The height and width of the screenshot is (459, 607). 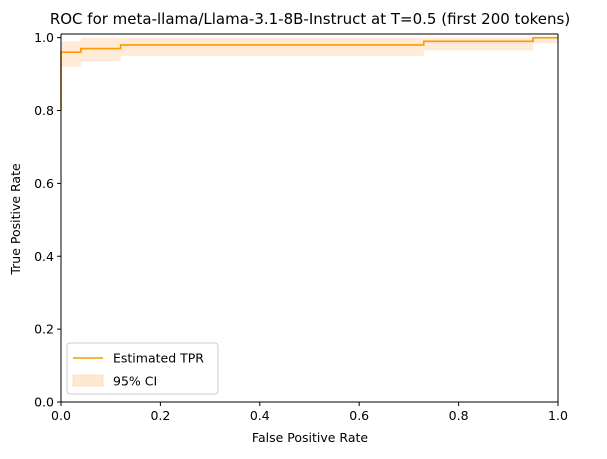 What do you see at coordinates (61, 415) in the screenshot?
I see `x-tick-label: 0.0` at bounding box center [61, 415].